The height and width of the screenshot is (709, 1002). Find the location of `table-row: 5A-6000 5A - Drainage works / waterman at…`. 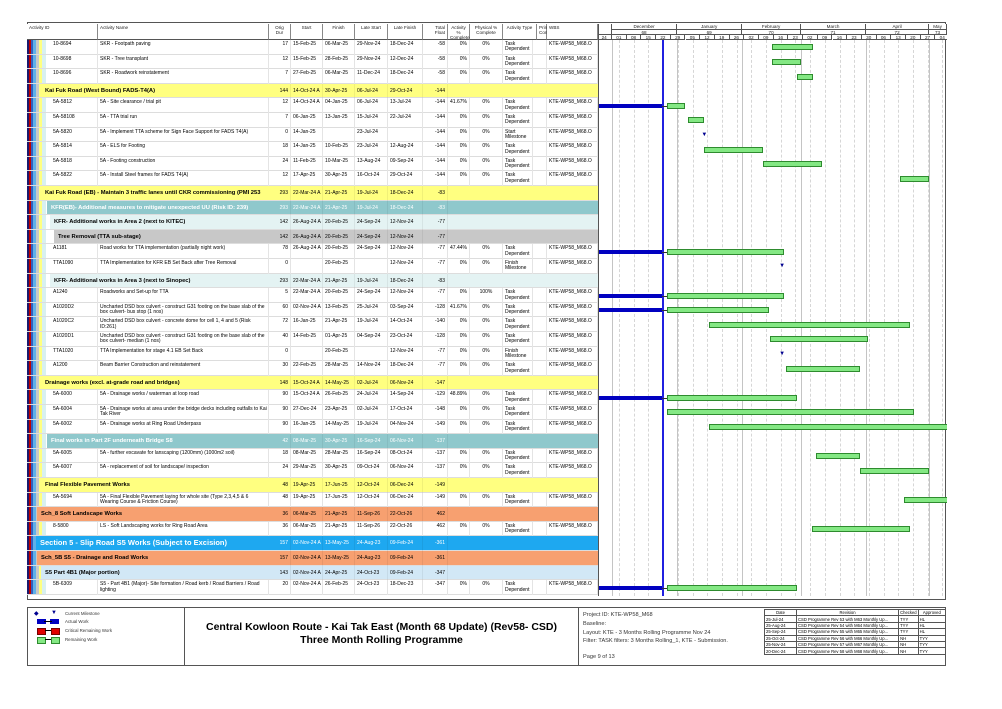

table-row: 5A-6000 5A - Drainage works / waterman at… is located at coordinates (312, 397).